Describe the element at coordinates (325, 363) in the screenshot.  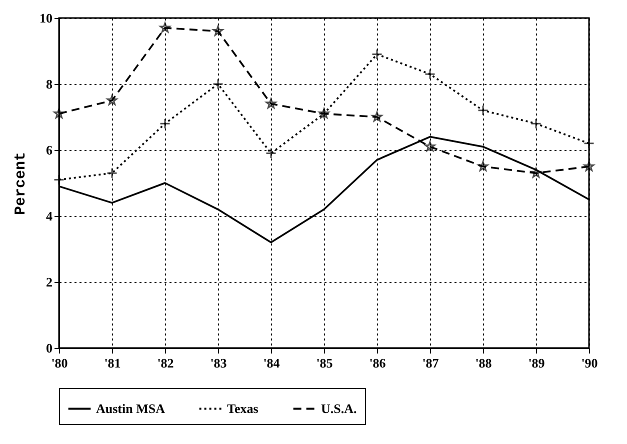
I see `x-tick-label: '85` at that location.